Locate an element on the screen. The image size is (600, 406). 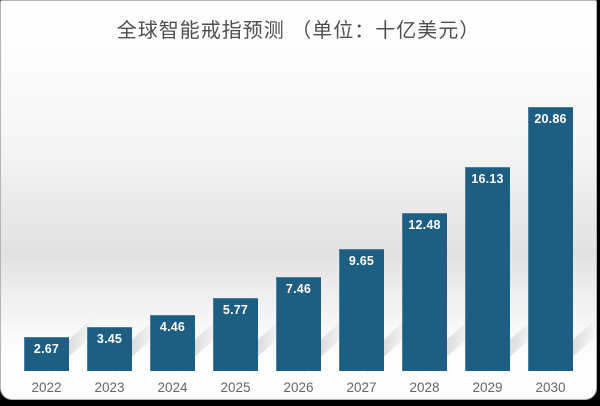
x-axis-label-2027: 2027 is located at coordinates (361, 387).